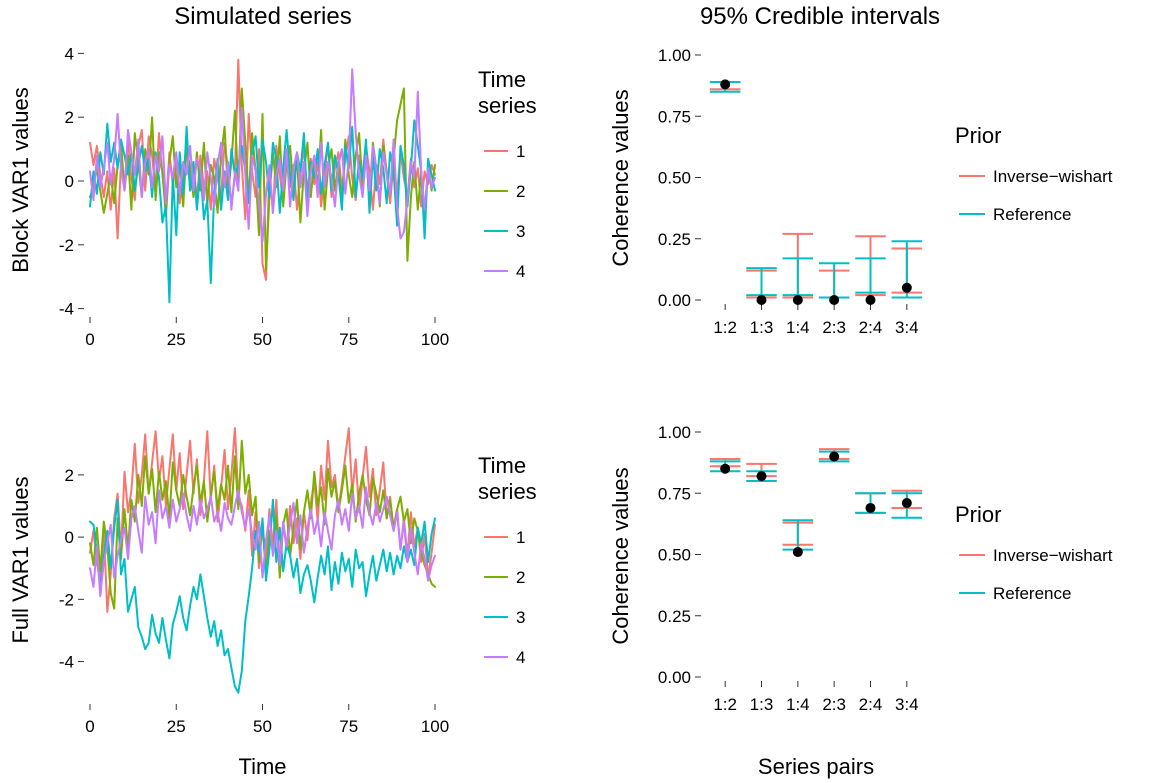  Describe the element at coordinates (262, 16) in the screenshot. I see `chart-title: Simulated series` at that location.